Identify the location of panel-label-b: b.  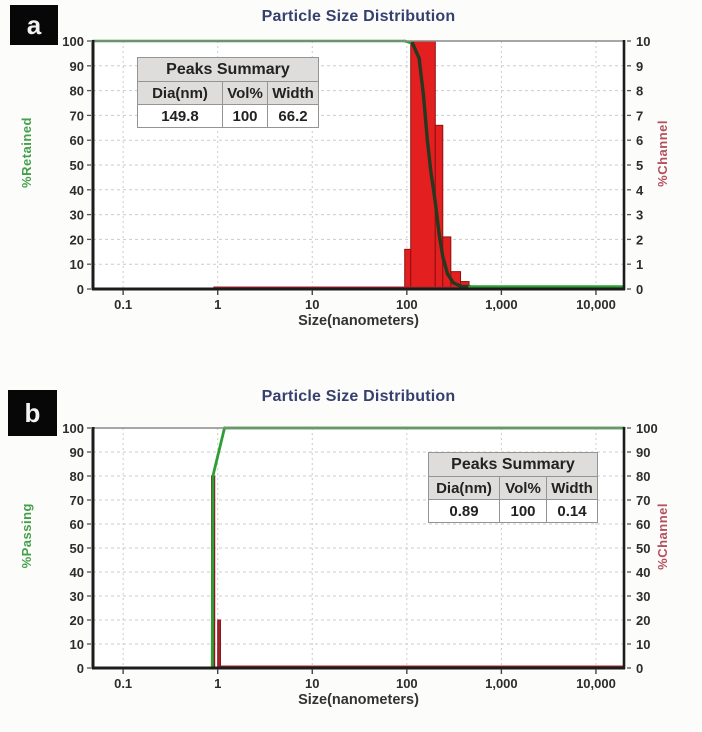
(32, 413).